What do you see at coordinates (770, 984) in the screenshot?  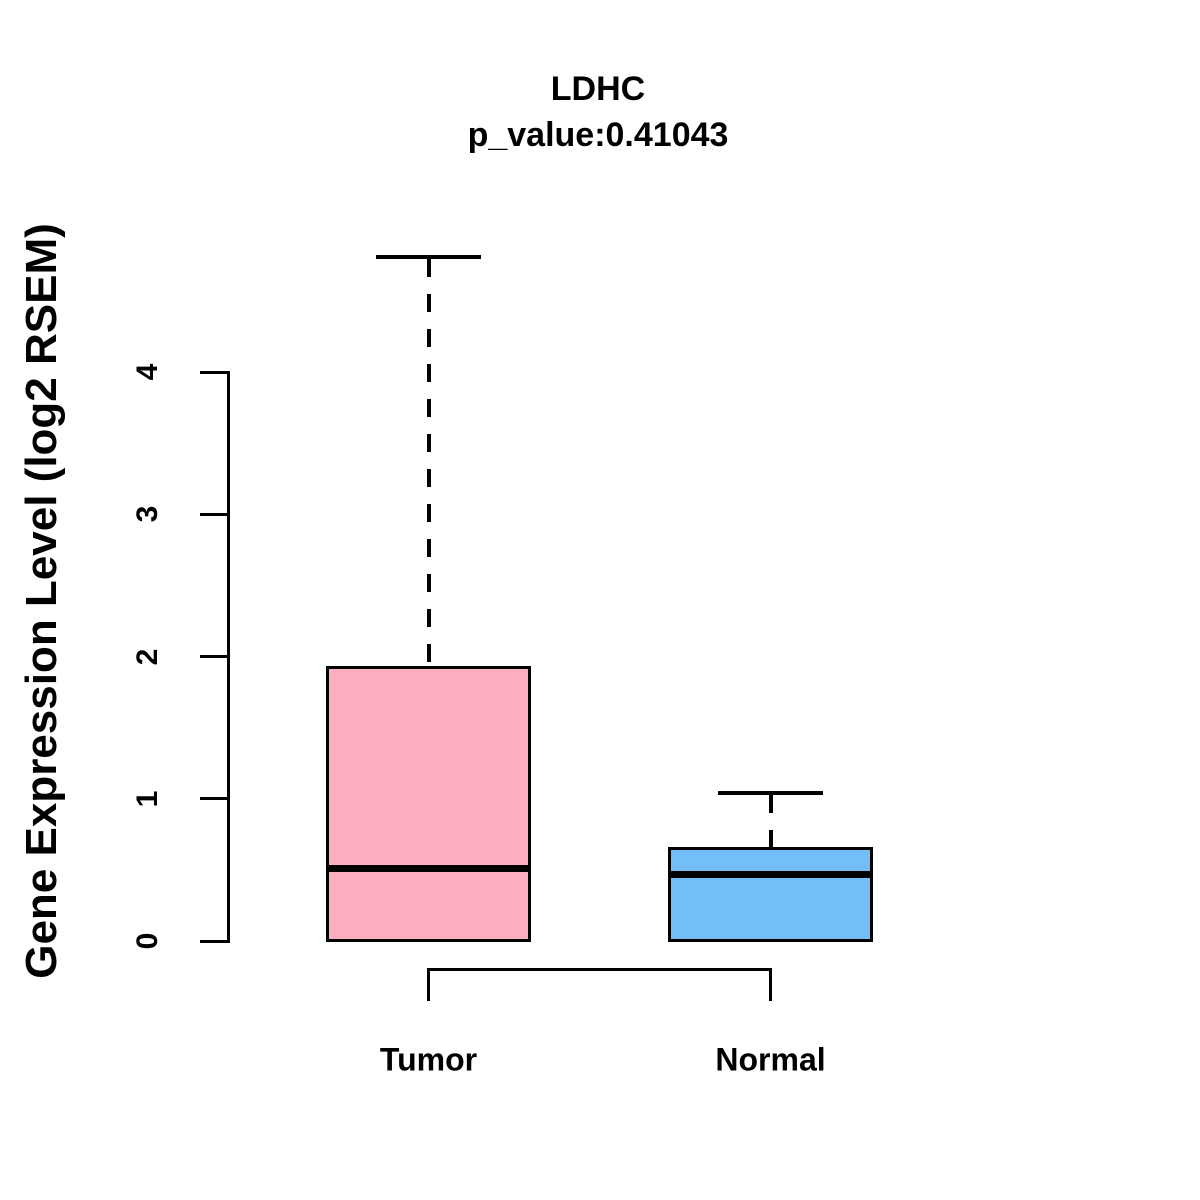 I see `comparison-bracket-right` at bounding box center [770, 984].